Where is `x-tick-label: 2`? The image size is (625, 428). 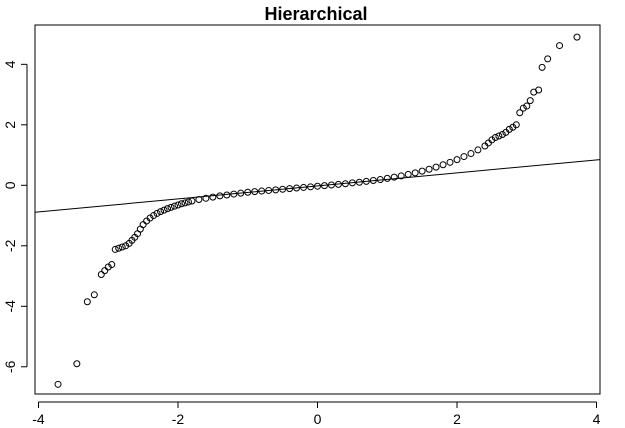 x-tick-label: 2 is located at coordinates (457, 419).